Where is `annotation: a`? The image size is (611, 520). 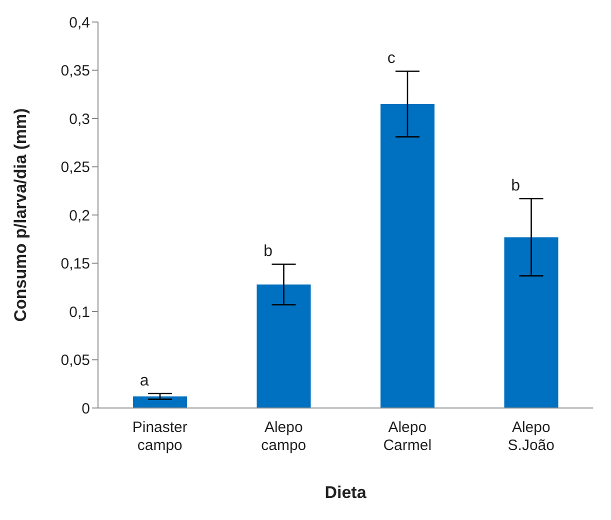
annotation: a is located at coordinates (144, 381).